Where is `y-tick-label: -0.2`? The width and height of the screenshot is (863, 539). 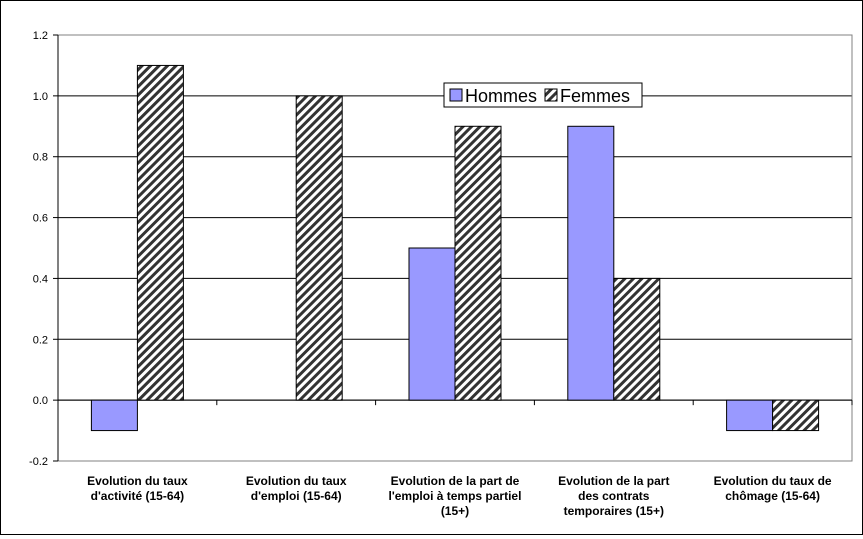
y-tick-label: -0.2 is located at coordinates (38, 462).